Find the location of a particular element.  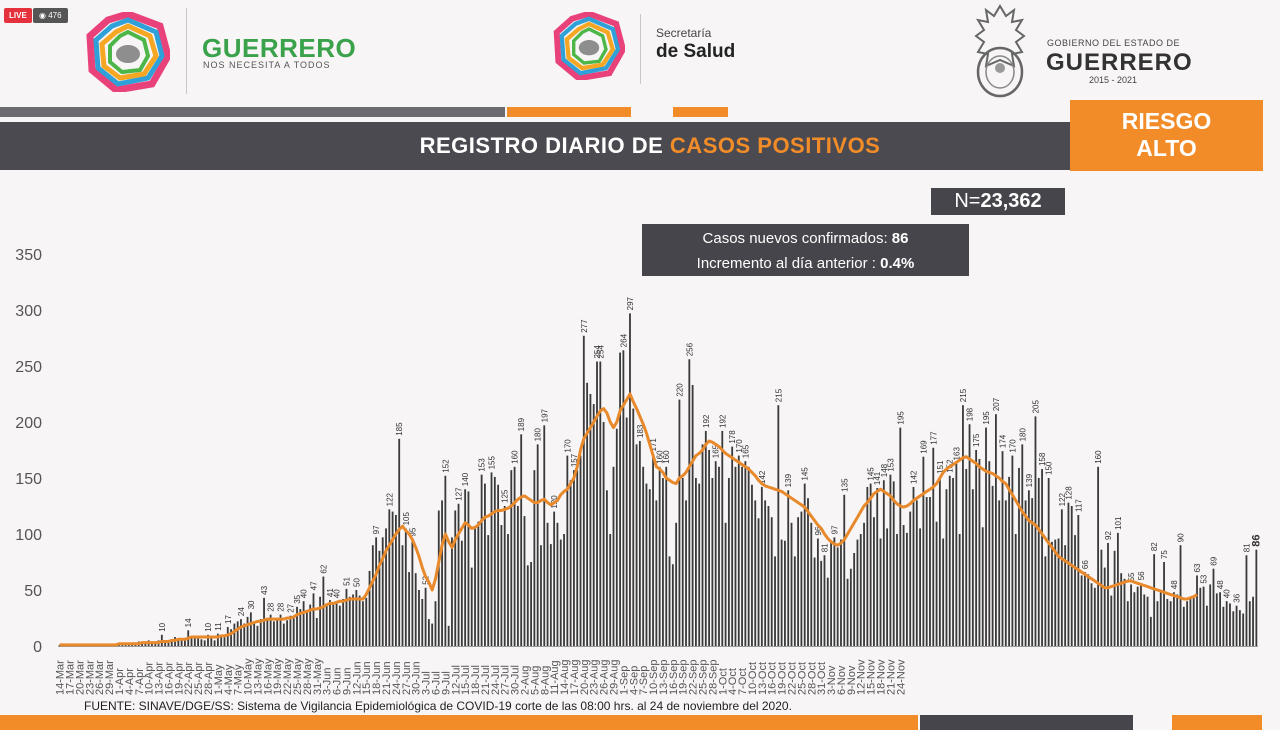

bar-value-label: 174 is located at coordinates (1003, 441).